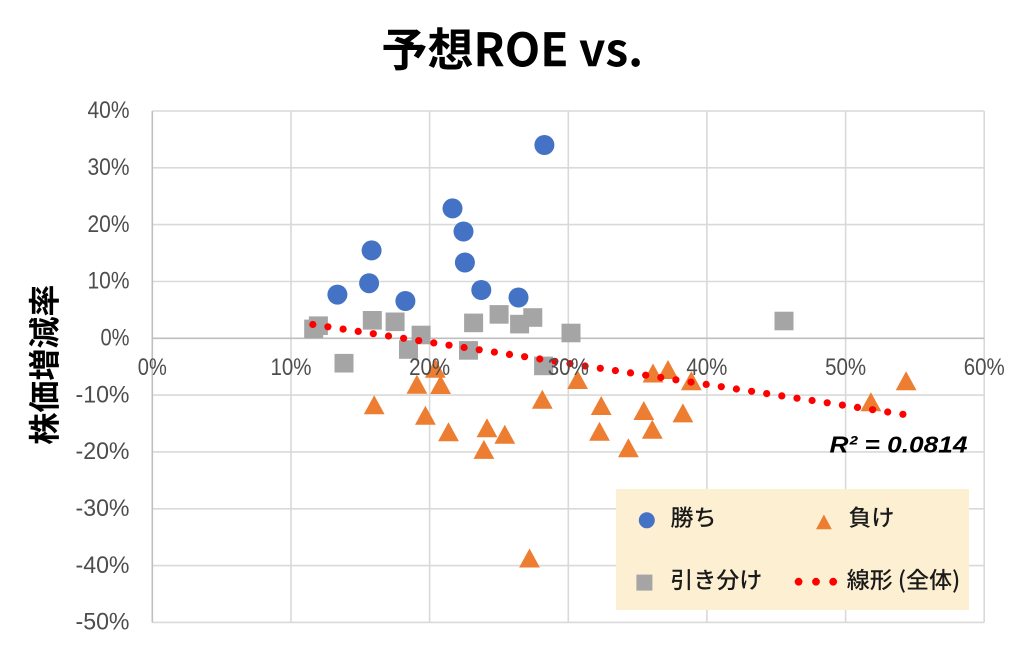 Image resolution: width=1024 pixels, height=646 pixels. Describe the element at coordinates (103, 622) in the screenshot. I see `svg-text: -50%` at that location.